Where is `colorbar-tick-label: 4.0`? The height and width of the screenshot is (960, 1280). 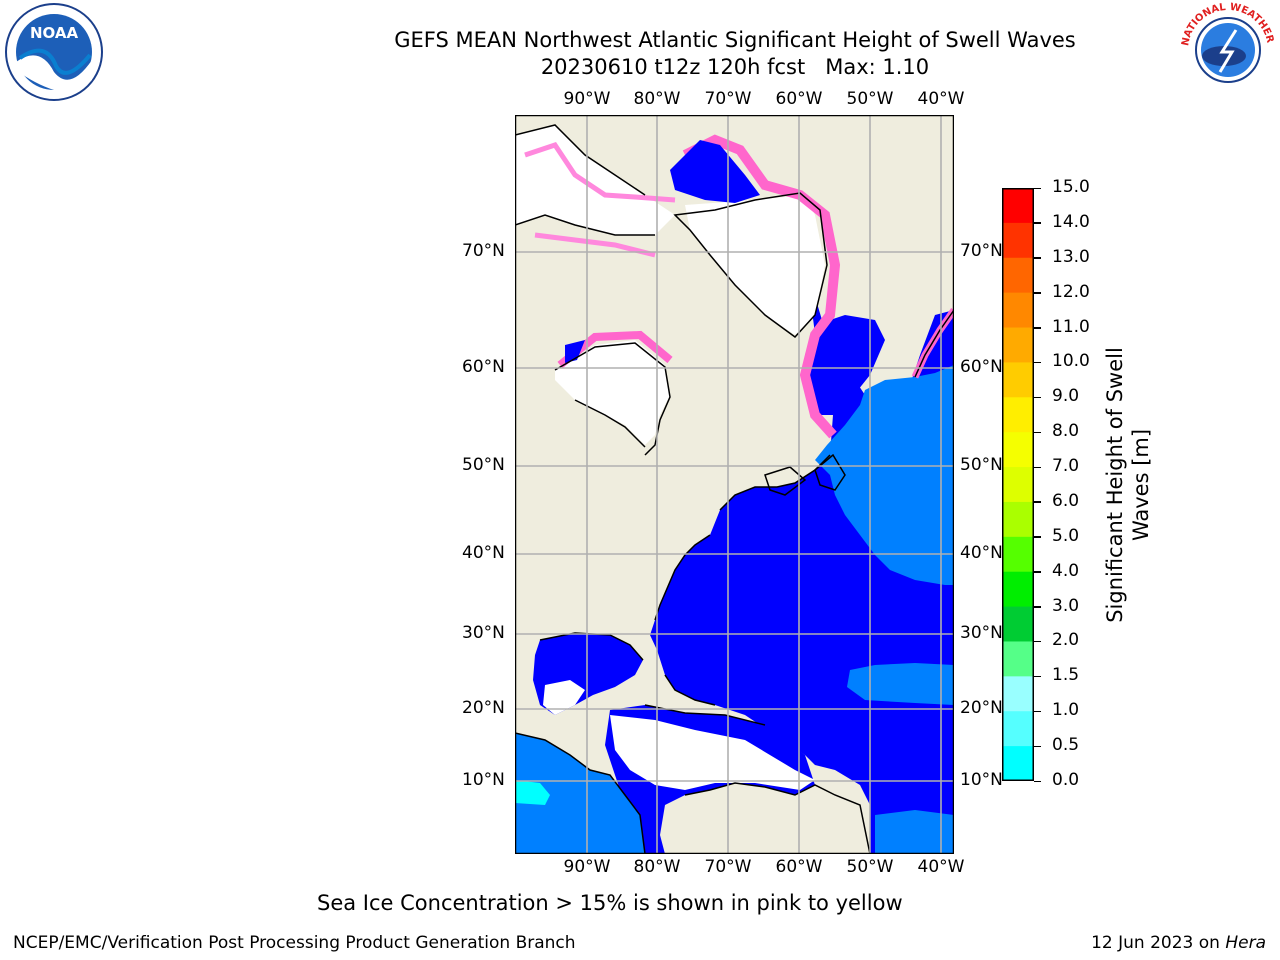
colorbar-tick-label: 4.0 is located at coordinates (1066, 570).